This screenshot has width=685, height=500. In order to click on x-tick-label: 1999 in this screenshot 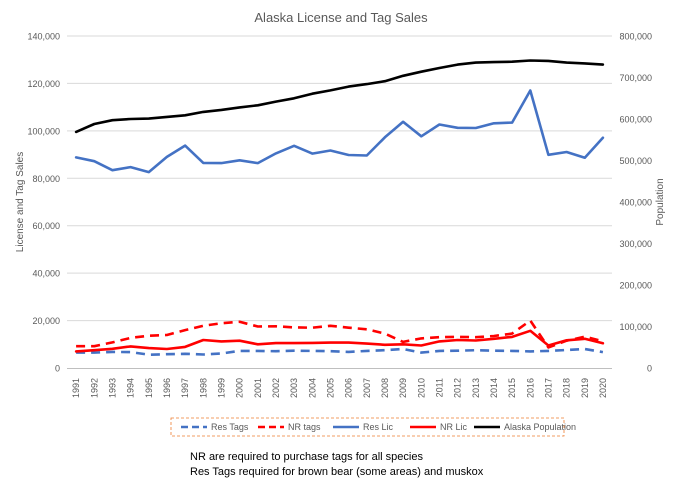, I will do `click(221, 388)`.